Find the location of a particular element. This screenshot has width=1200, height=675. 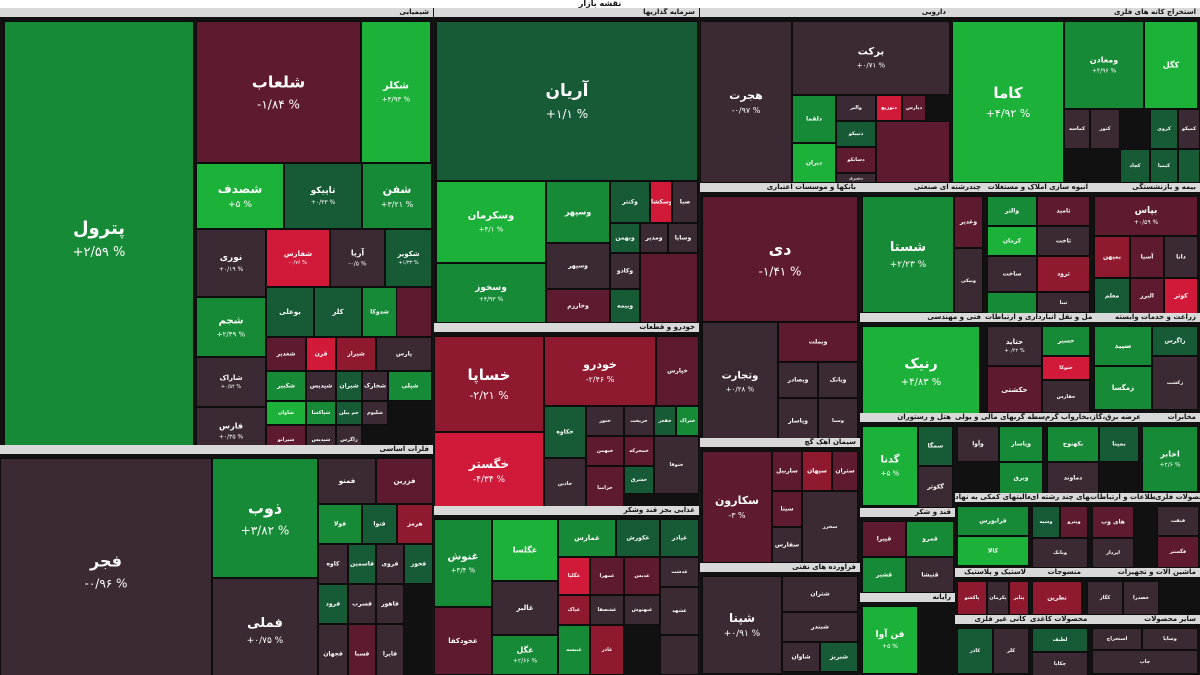

symbol-tile: کمیکو is located at coordinates (1189, 129).